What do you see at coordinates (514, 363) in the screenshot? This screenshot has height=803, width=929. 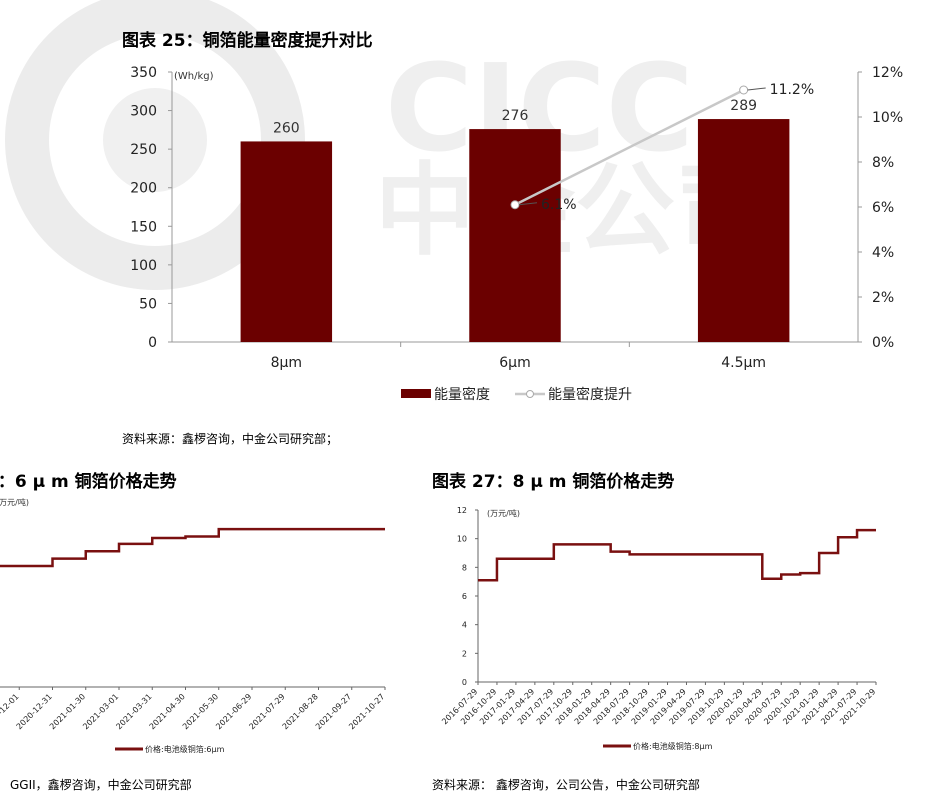 I see `top-x-tick-label: 6μm` at bounding box center [514, 363].